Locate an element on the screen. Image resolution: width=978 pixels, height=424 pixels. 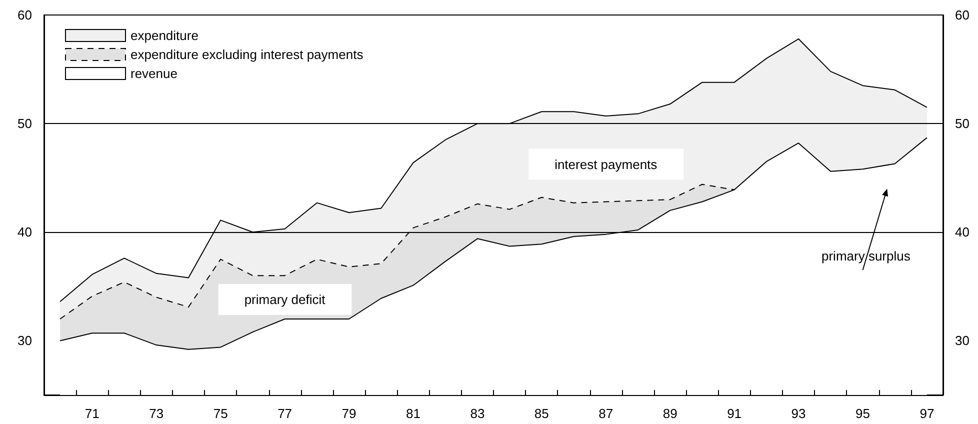
x-tick-label: 91 is located at coordinates (734, 413).